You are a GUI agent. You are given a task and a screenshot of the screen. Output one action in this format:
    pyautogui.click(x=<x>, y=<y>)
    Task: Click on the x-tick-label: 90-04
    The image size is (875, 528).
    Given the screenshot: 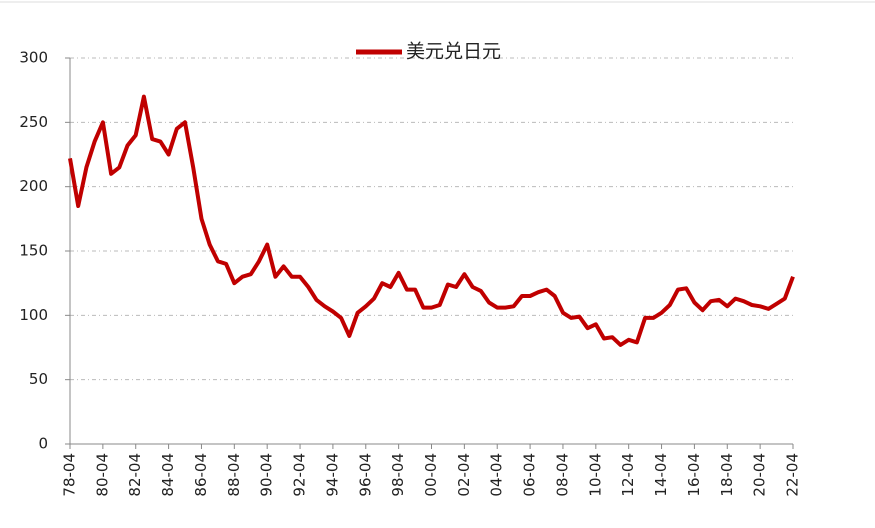 What is the action you would take?
    pyautogui.click(x=267, y=475)
    